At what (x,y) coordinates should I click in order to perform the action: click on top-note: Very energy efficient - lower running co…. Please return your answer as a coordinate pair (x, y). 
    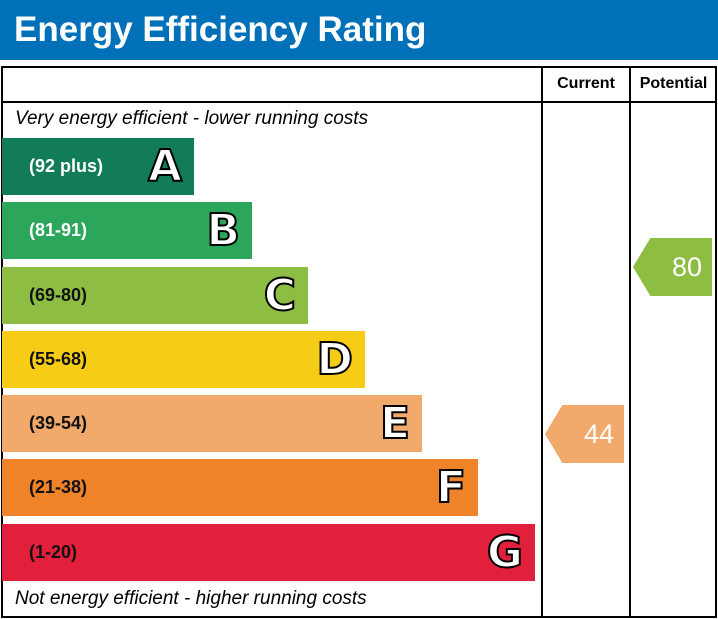
    Looking at the image, I should click on (192, 118).